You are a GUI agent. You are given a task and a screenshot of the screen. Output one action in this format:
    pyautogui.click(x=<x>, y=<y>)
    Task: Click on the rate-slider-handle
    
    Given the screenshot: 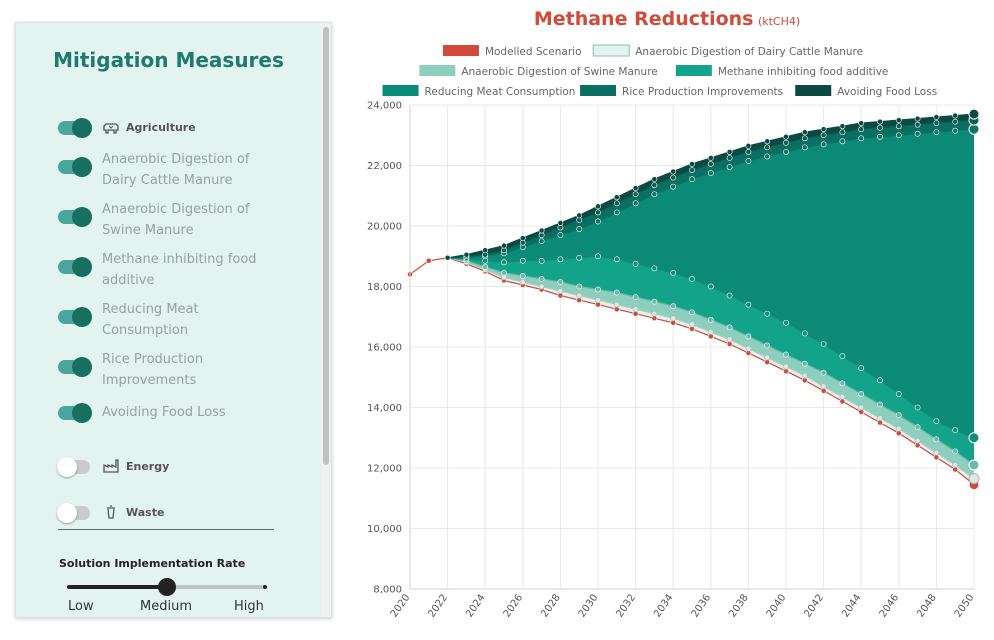 What is the action you would take?
    pyautogui.click(x=167, y=587)
    